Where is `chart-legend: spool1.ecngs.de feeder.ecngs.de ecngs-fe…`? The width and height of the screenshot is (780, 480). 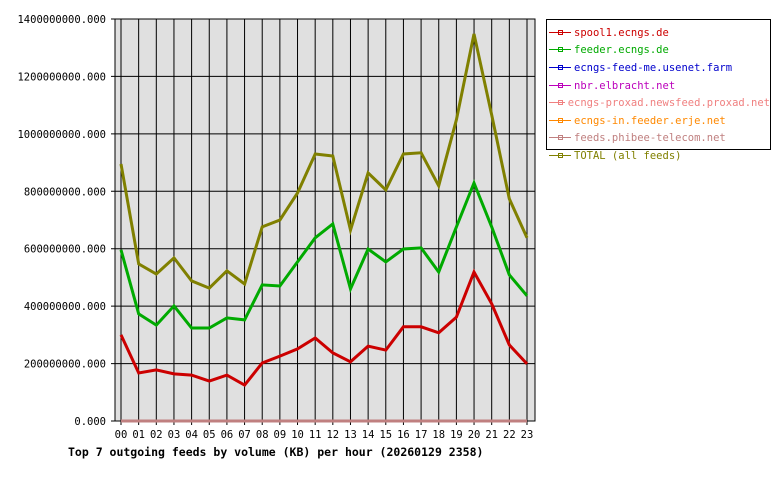 chart-legend: spool1.ecngs.de feeder.ecngs.de ecngs-fe… is located at coordinates (658, 90).